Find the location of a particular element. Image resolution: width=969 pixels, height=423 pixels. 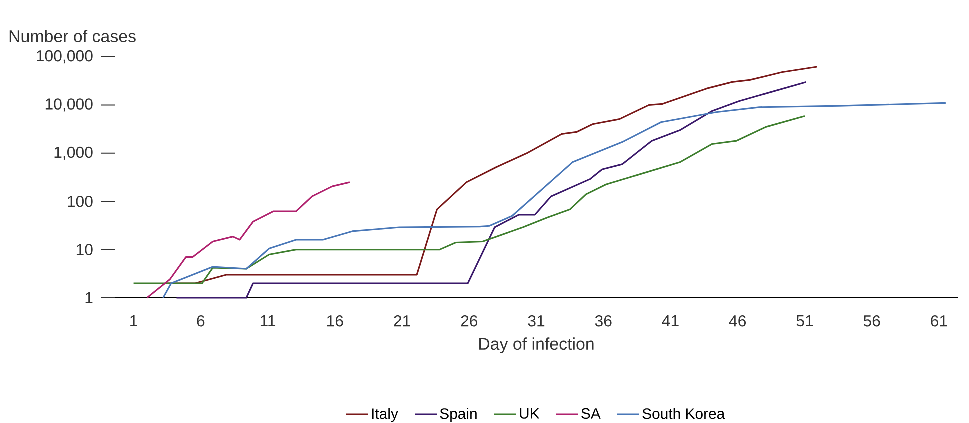

legend-label: SA is located at coordinates (591, 413).